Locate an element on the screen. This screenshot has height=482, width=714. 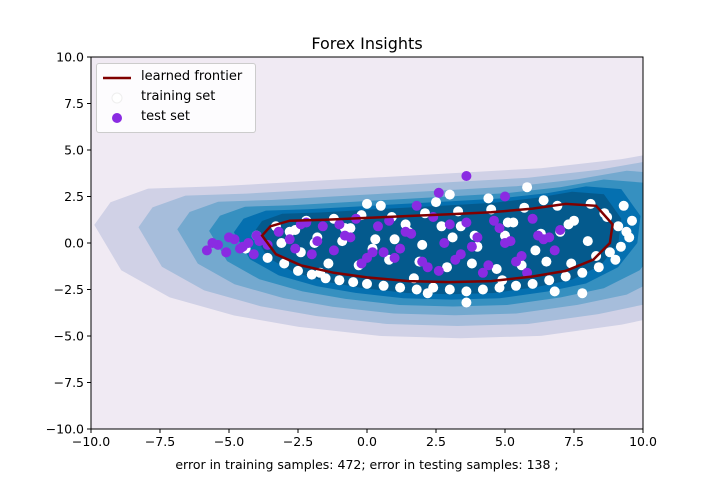
legend-item-training: training set is located at coordinates (176, 98).